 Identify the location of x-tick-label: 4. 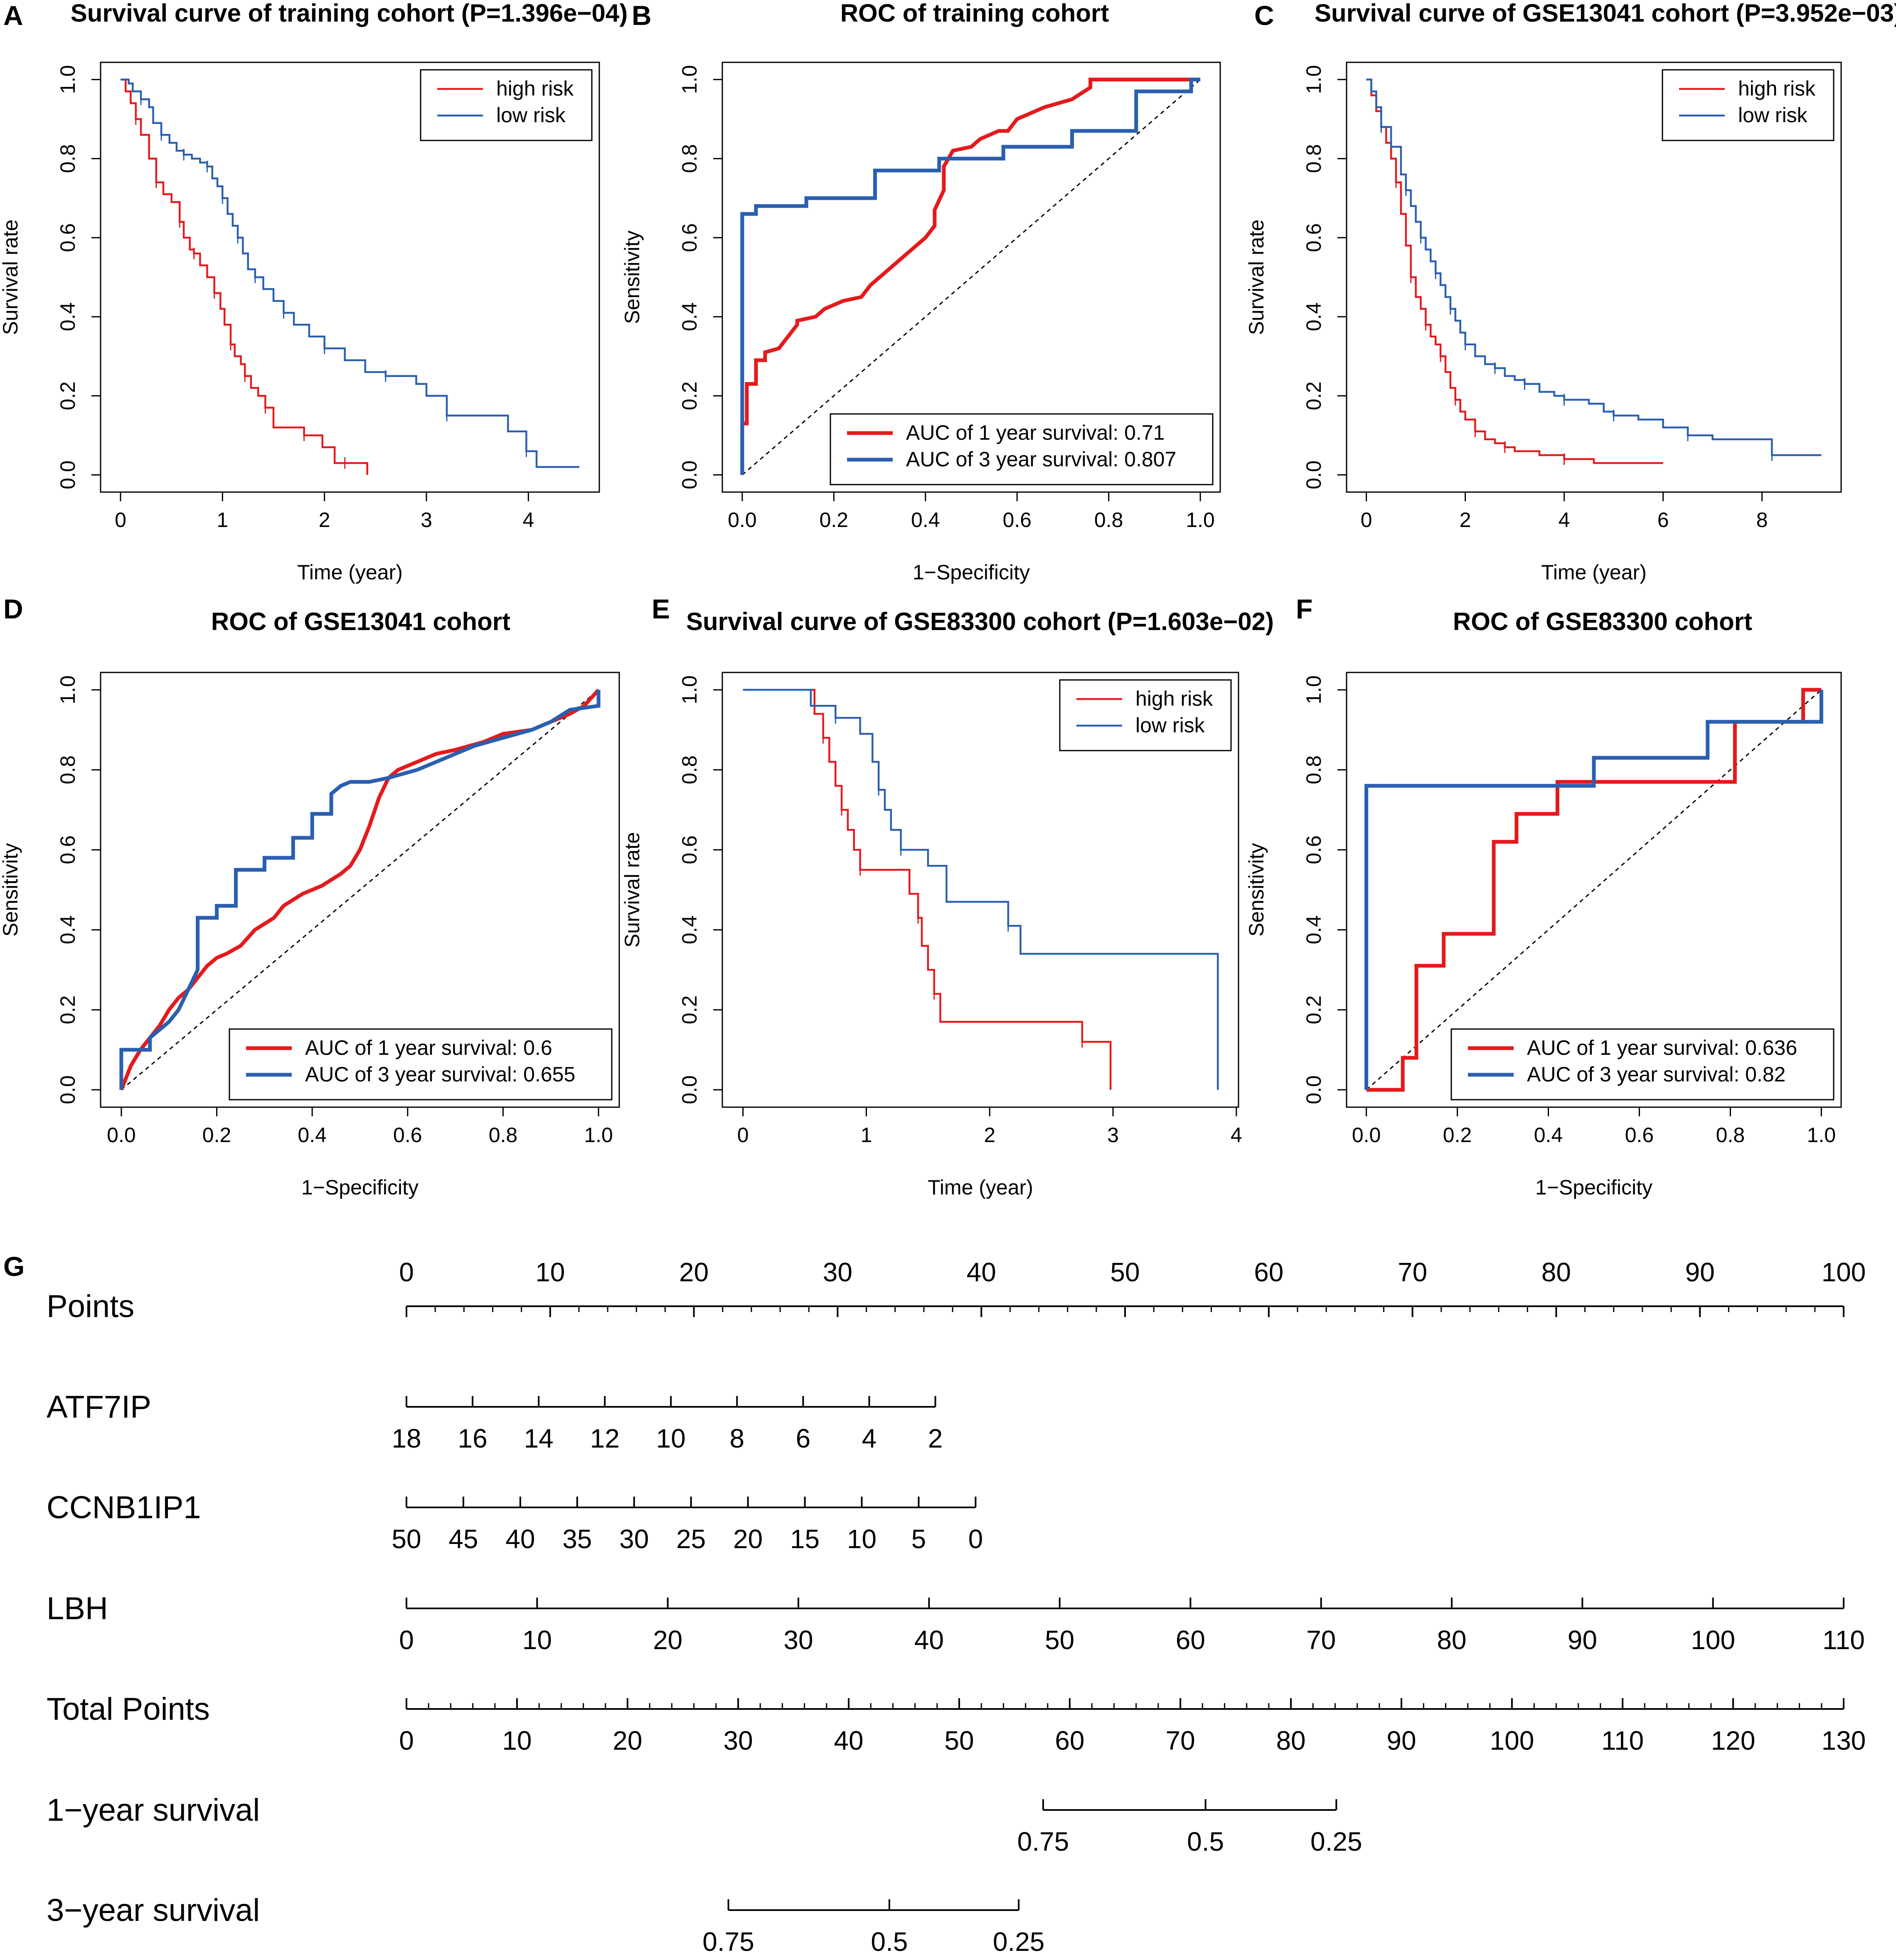
(1236, 1135).